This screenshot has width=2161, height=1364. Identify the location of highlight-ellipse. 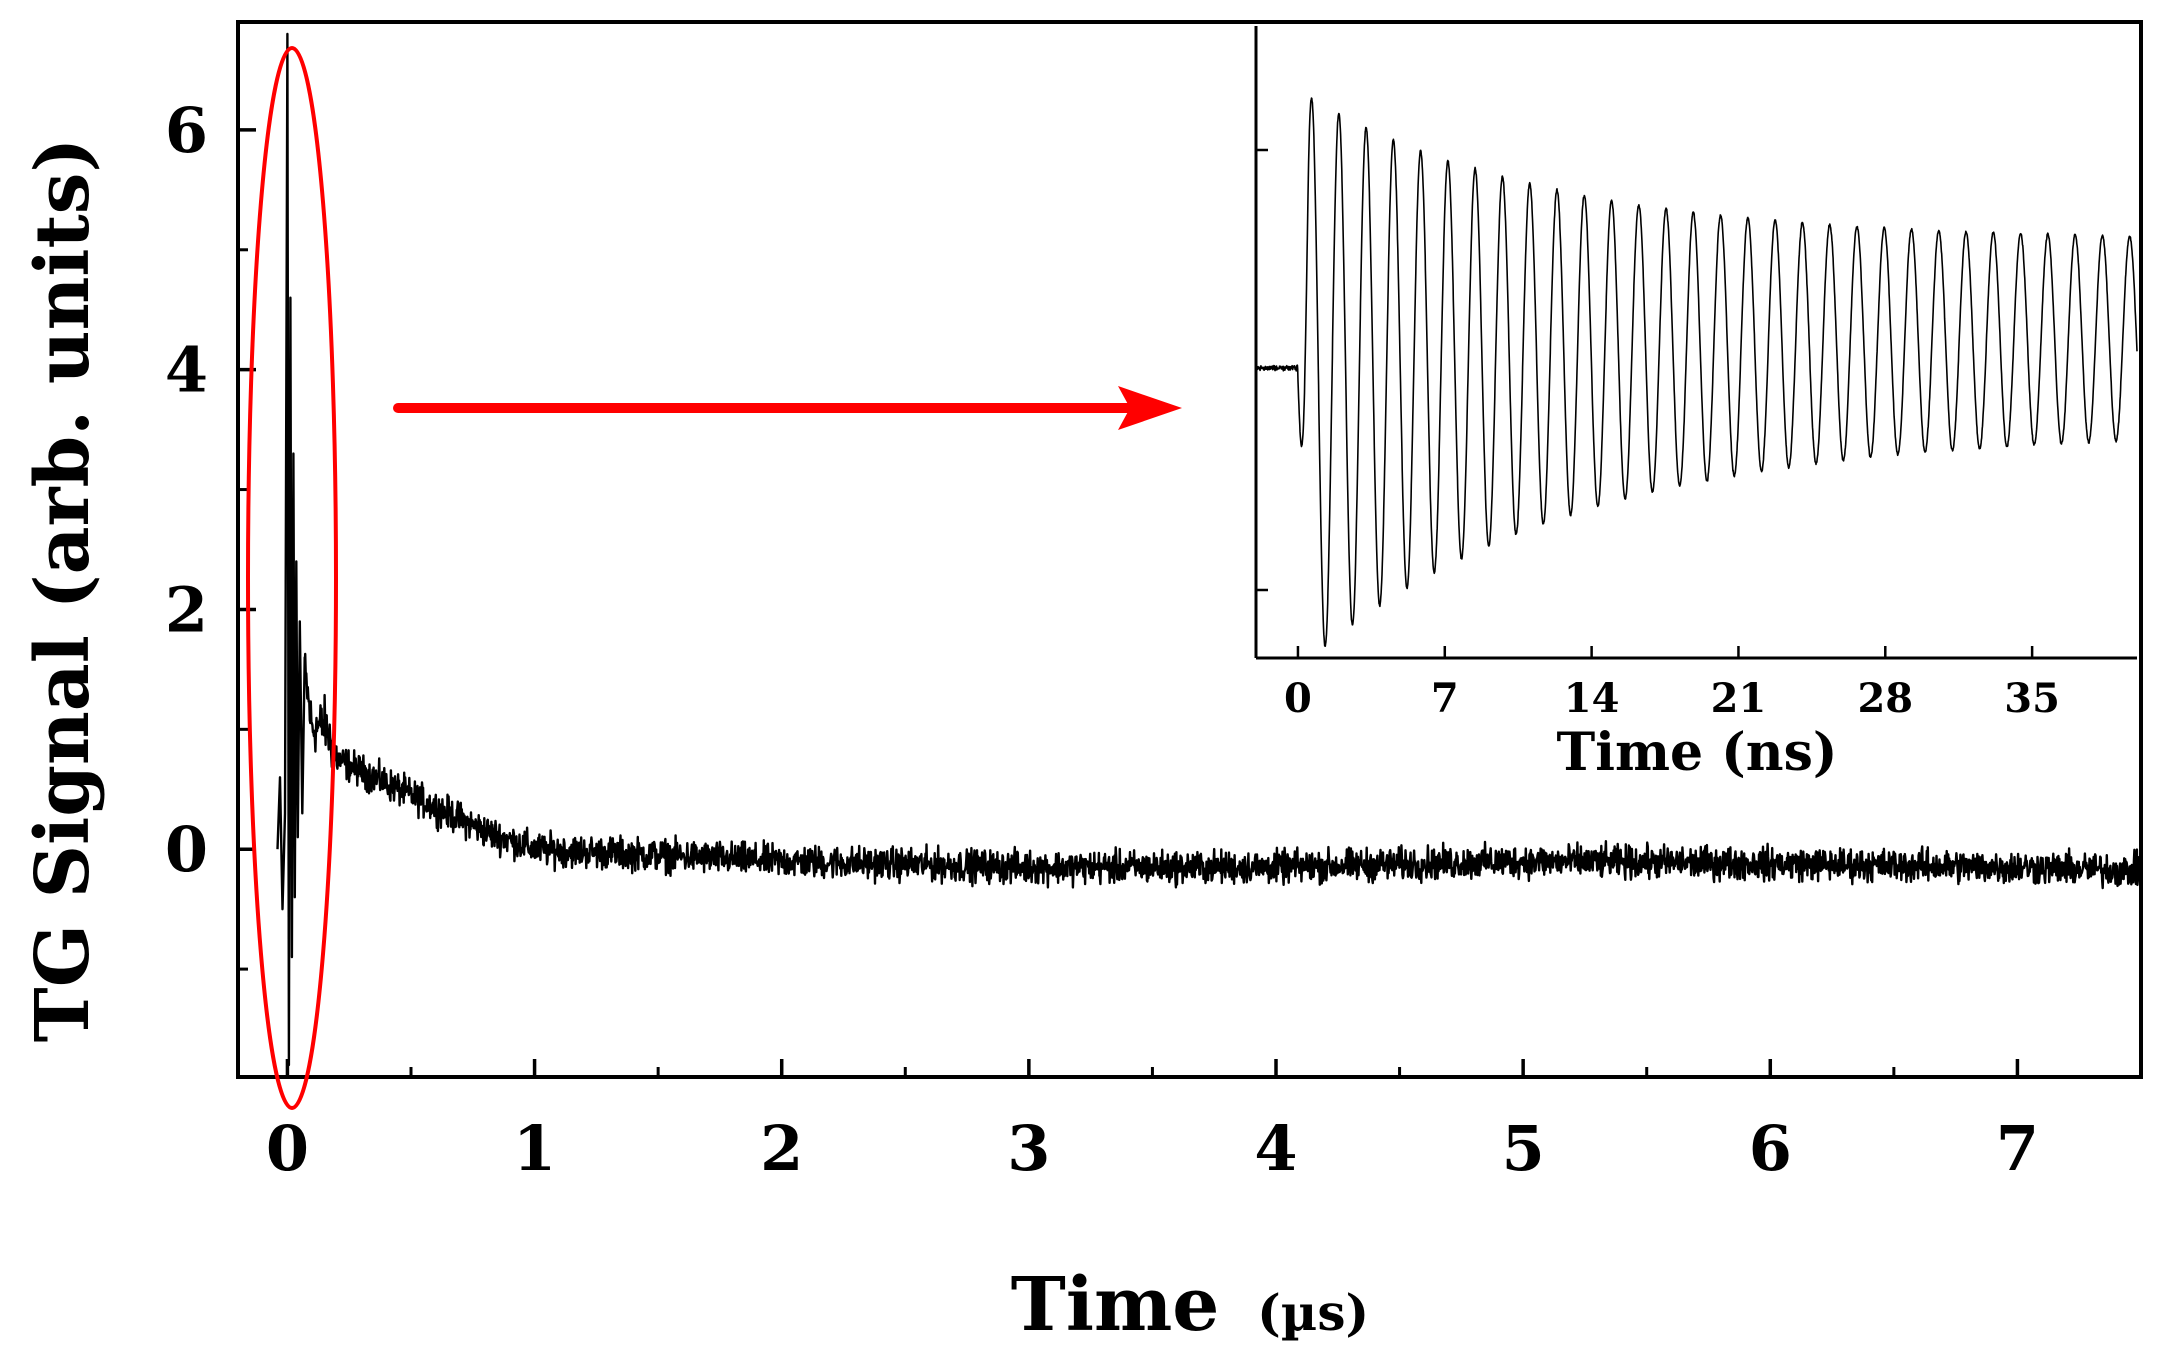
(292, 578).